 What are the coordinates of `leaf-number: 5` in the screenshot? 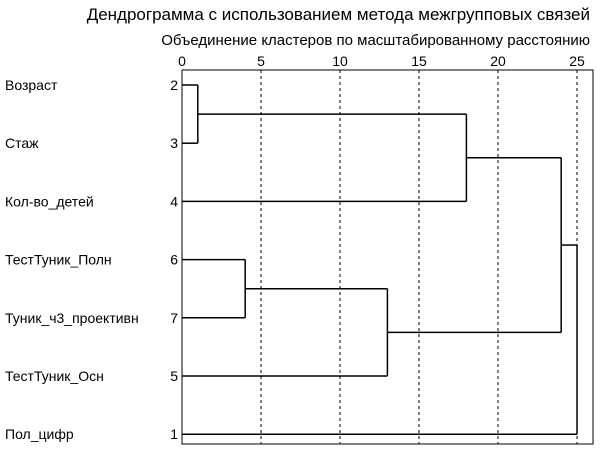 It's located at (174, 376).